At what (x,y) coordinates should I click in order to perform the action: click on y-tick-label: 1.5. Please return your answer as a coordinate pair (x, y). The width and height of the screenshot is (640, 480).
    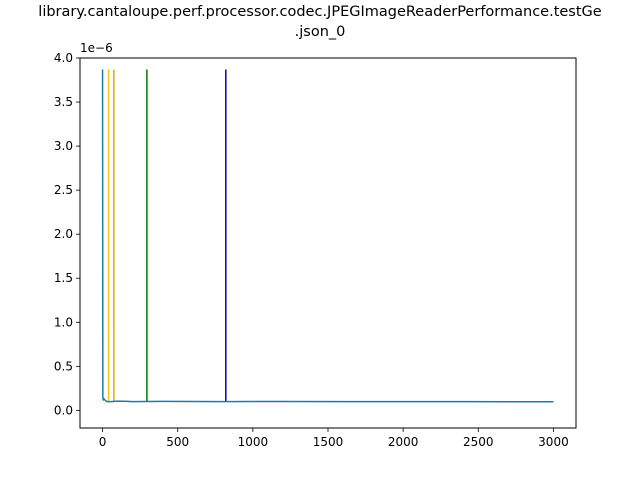
    Looking at the image, I should click on (63, 278).